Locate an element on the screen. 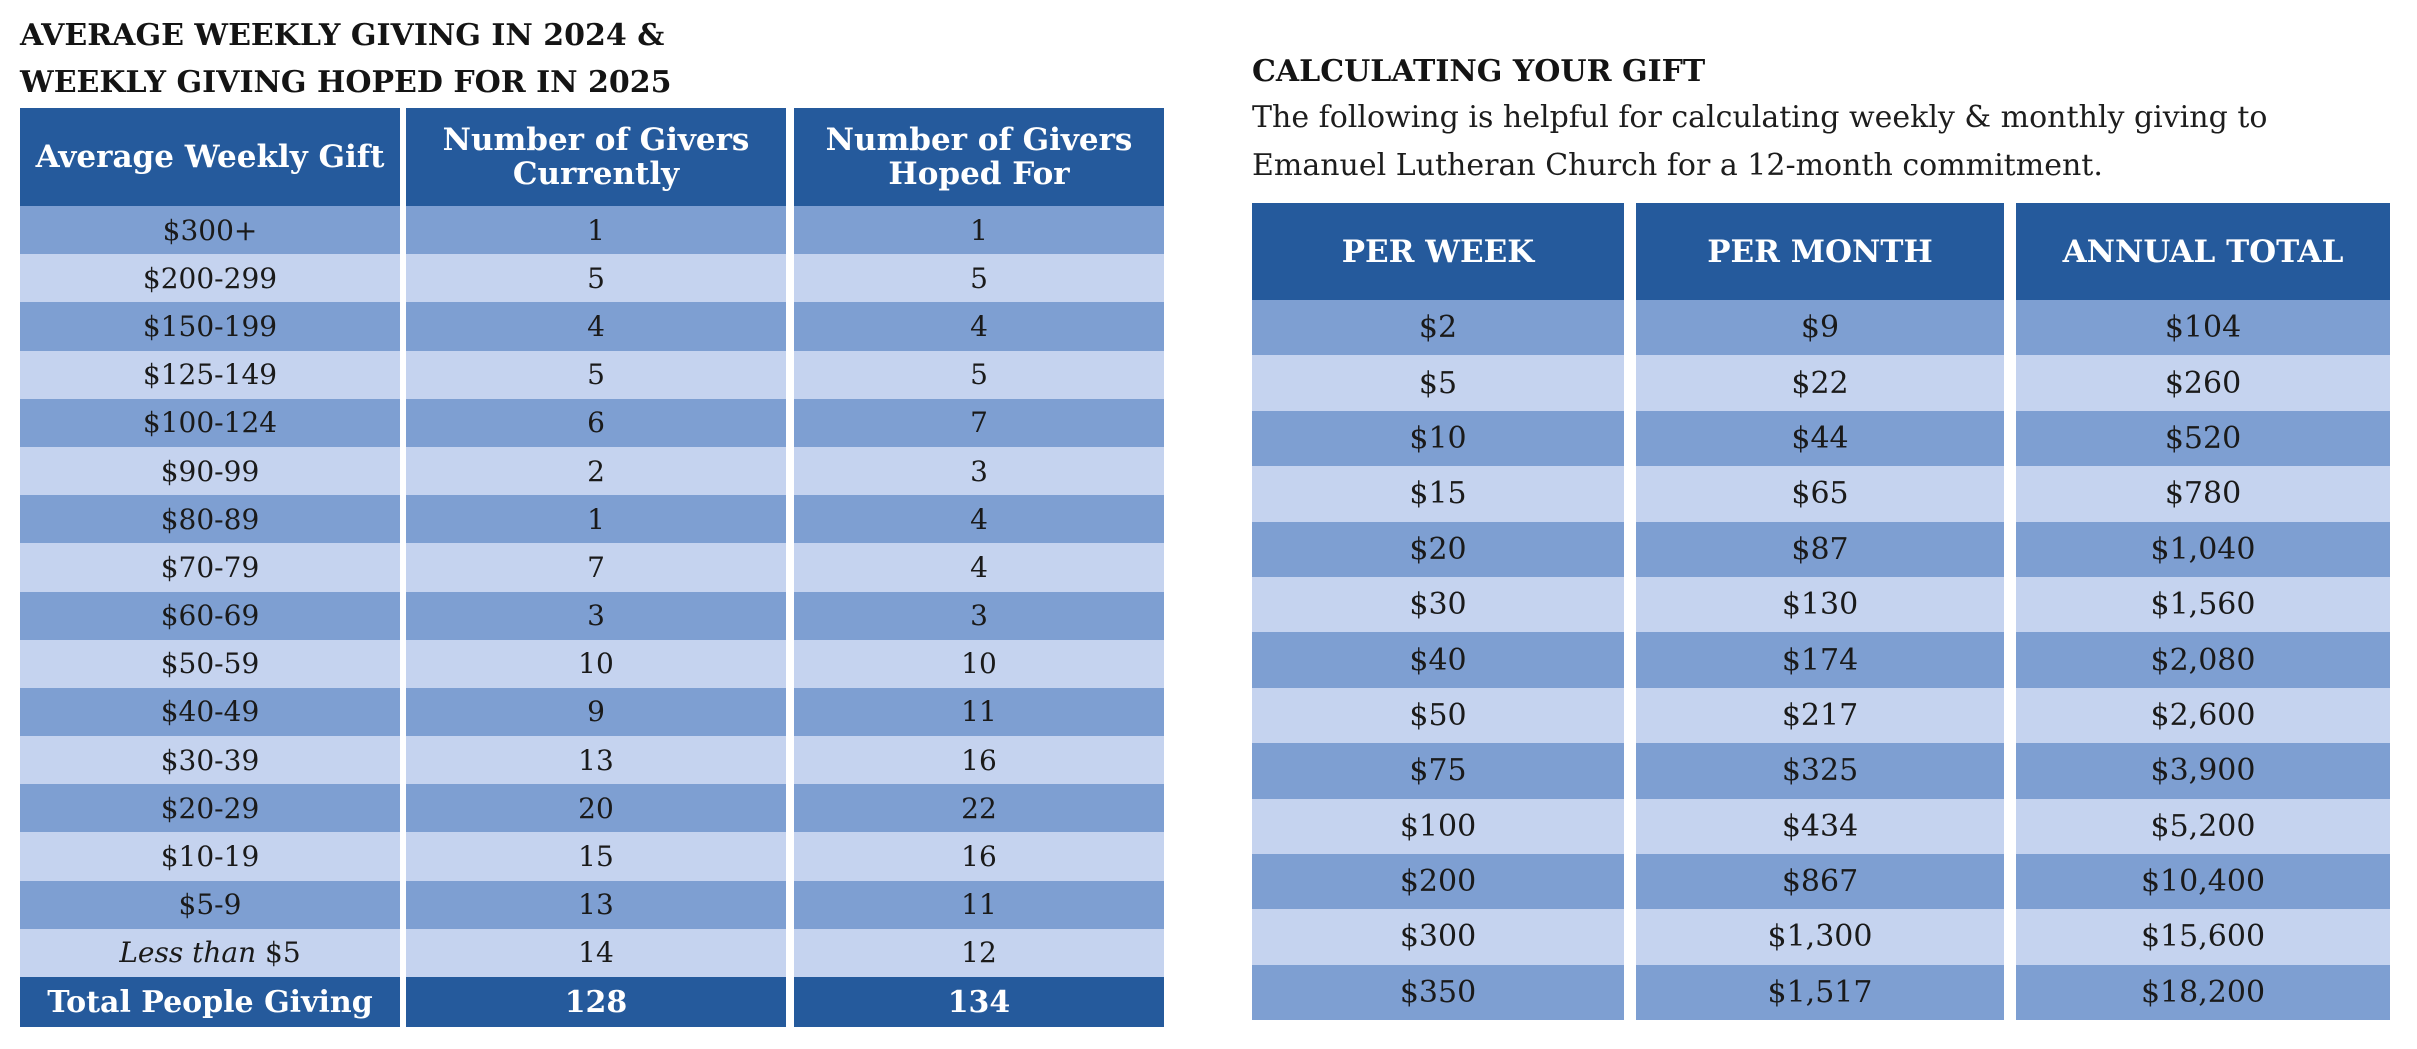 Image resolution: width=2417 pixels, height=1049 pixels. header-per-month: PER MONTH is located at coordinates (1820, 251).